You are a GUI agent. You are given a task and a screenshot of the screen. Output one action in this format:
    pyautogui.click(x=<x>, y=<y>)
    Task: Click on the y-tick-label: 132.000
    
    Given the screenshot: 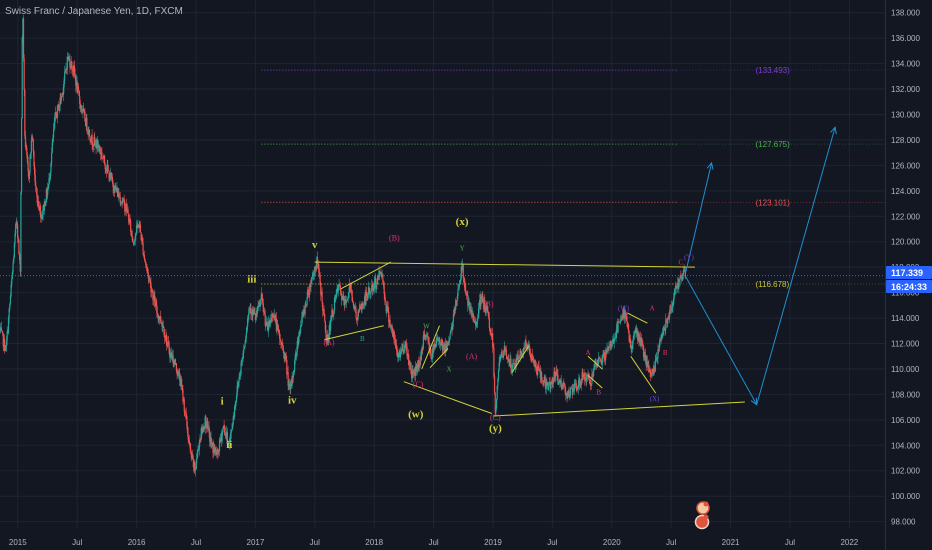 What is the action you would take?
    pyautogui.click(x=905, y=89)
    